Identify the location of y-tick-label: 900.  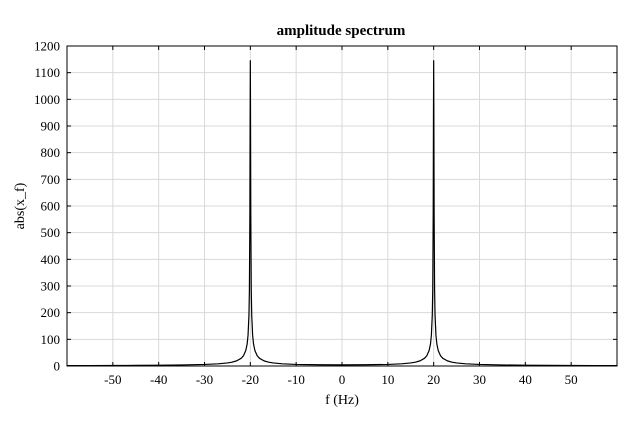
(51, 126).